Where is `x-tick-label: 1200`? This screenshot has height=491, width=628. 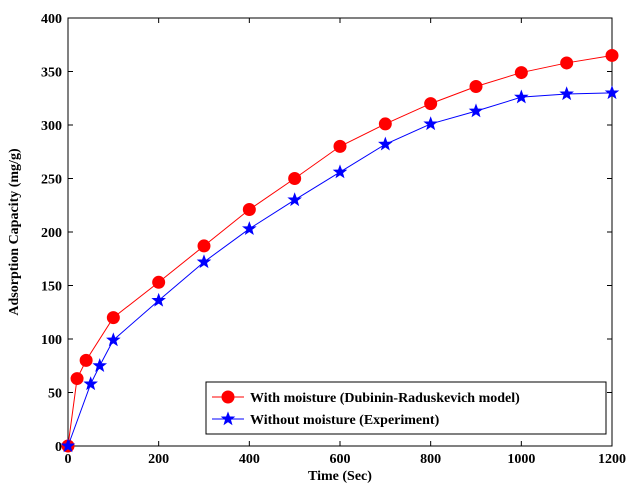
x-tick-label: 1200 is located at coordinates (612, 459).